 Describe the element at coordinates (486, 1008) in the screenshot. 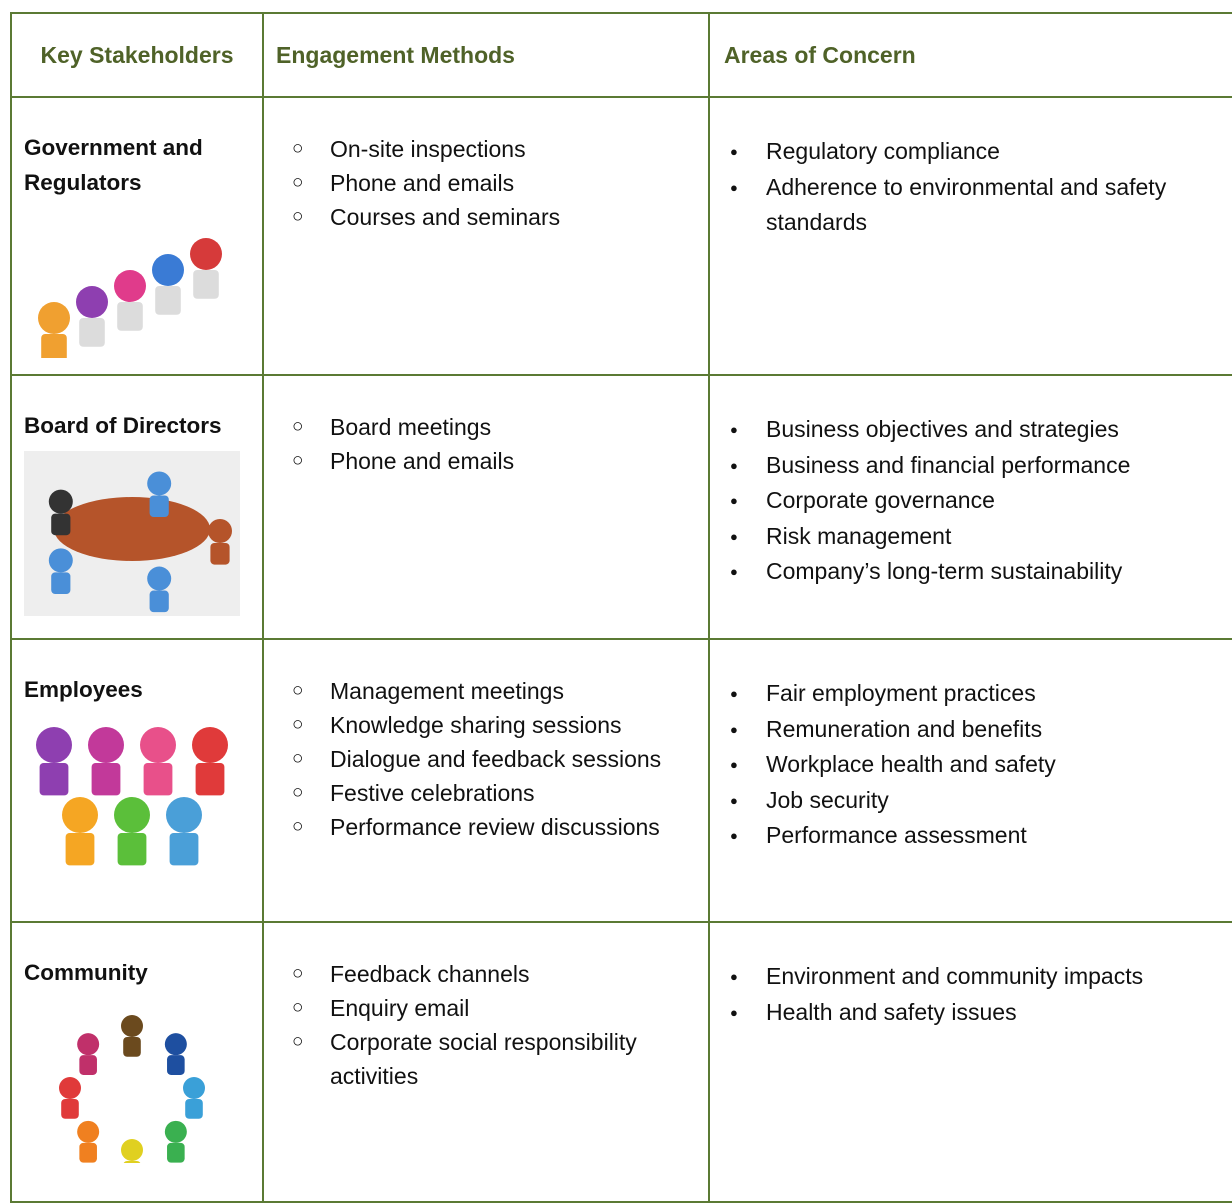

I see `method-item: Enquiry email` at that location.